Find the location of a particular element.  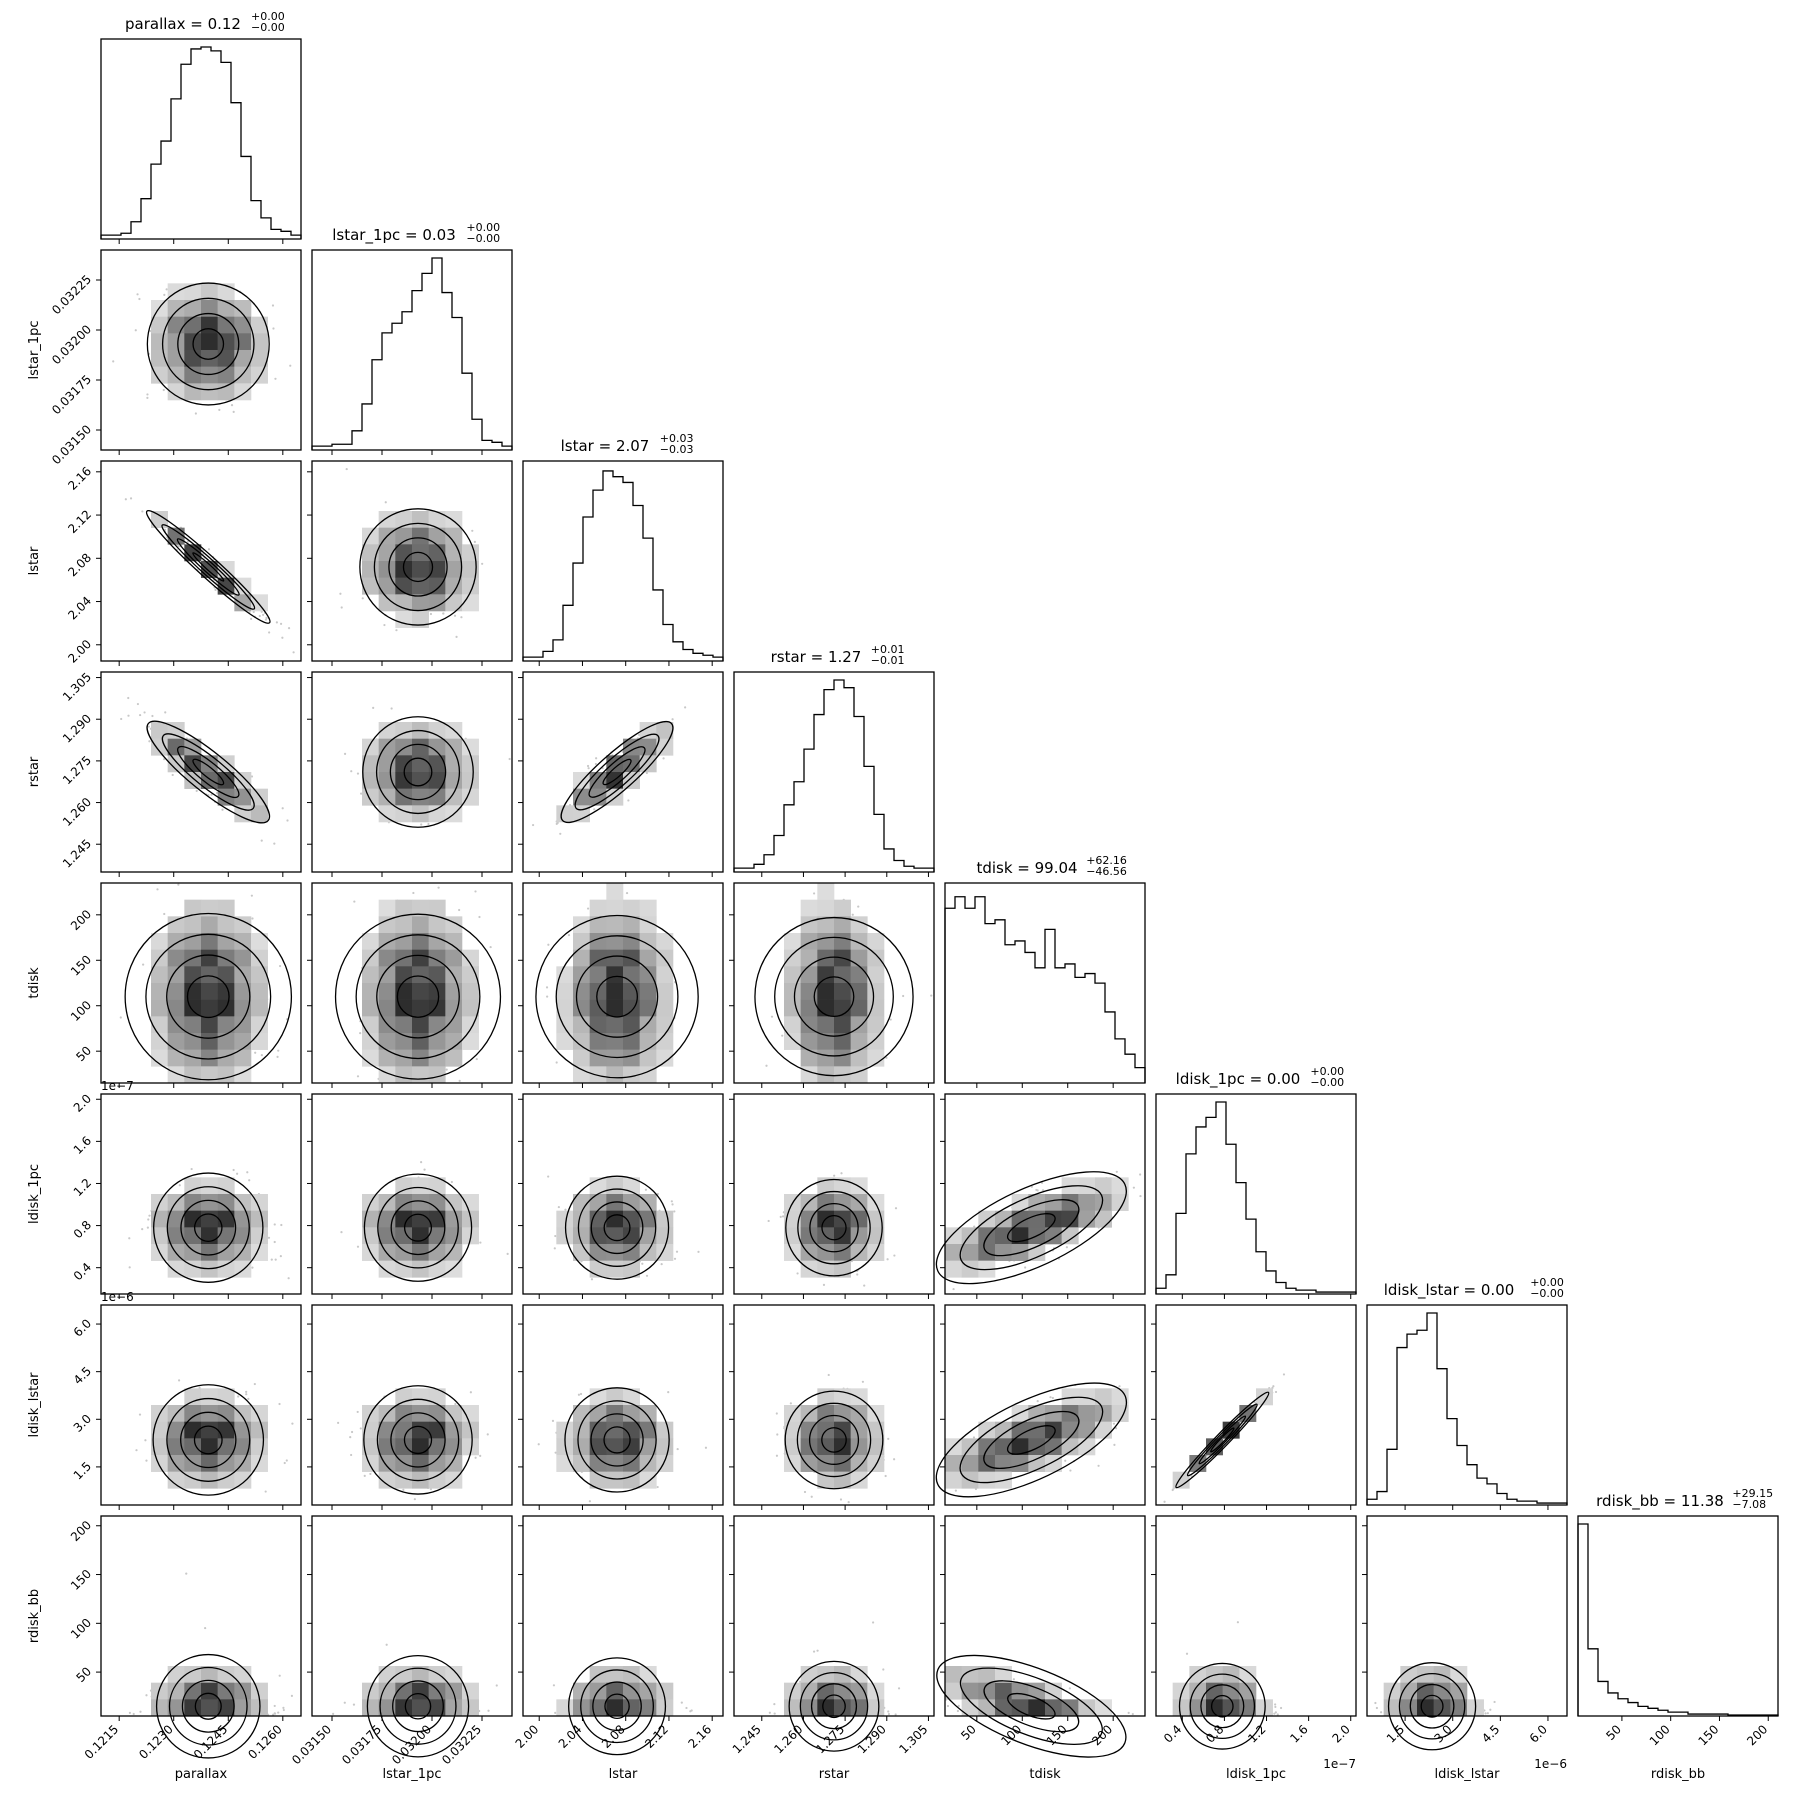

y-tick-label: 0.03175 is located at coordinates (71, 394).